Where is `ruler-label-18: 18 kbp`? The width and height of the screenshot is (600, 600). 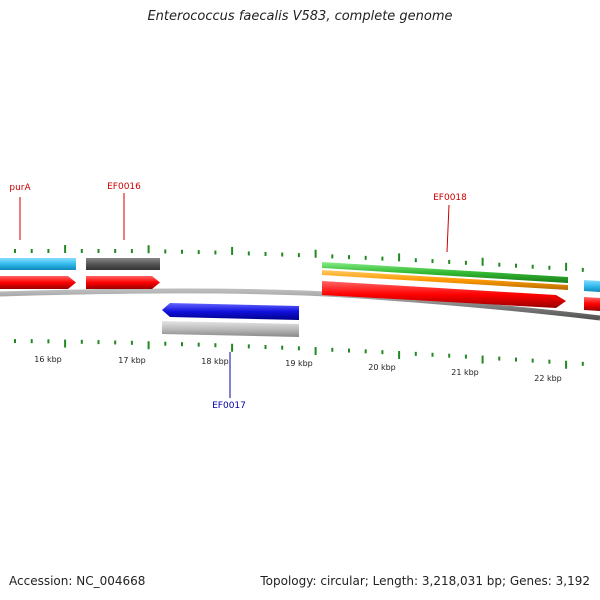
ruler-label-18: 18 kbp is located at coordinates (215, 361).